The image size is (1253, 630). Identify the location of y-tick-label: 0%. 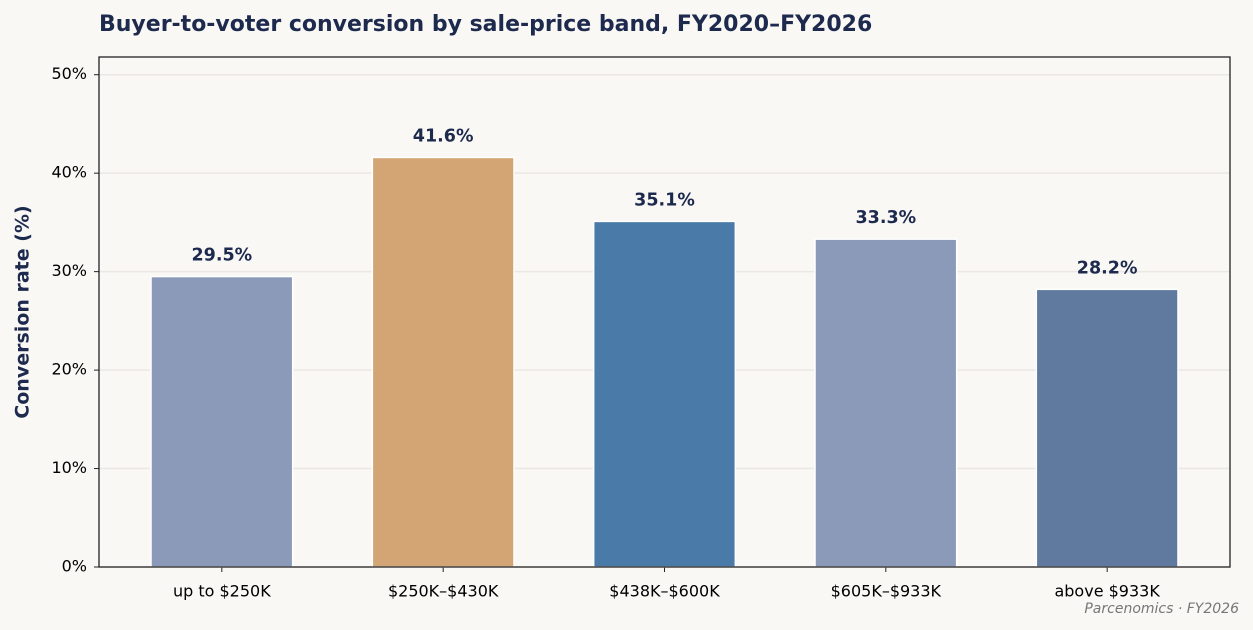
(74, 566).